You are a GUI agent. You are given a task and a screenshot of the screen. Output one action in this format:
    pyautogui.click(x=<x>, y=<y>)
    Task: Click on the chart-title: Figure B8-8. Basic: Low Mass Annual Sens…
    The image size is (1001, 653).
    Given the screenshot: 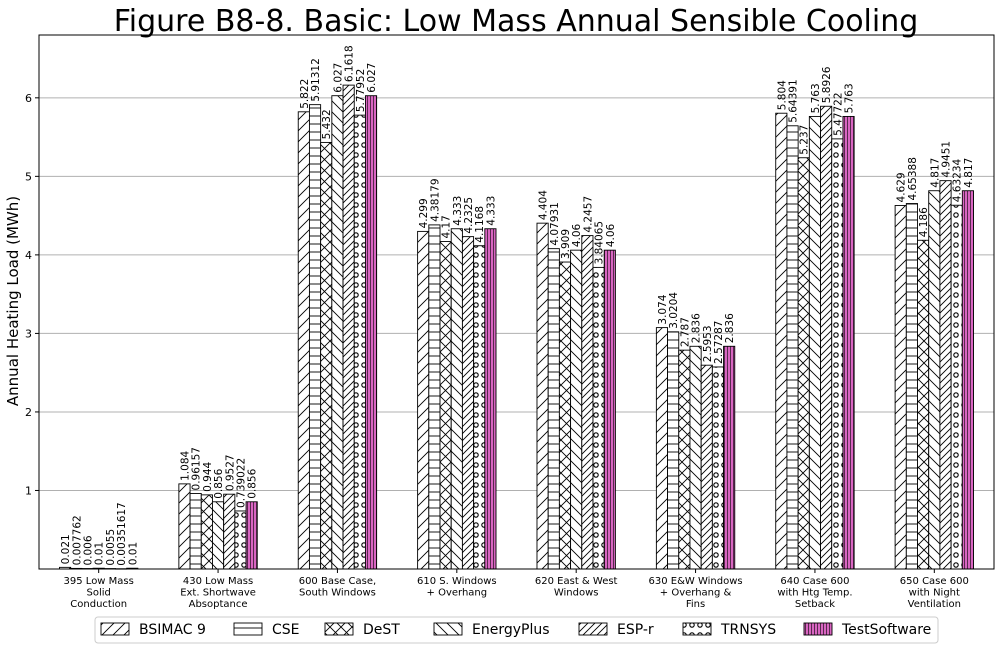 What is the action you would take?
    pyautogui.click(x=516, y=21)
    